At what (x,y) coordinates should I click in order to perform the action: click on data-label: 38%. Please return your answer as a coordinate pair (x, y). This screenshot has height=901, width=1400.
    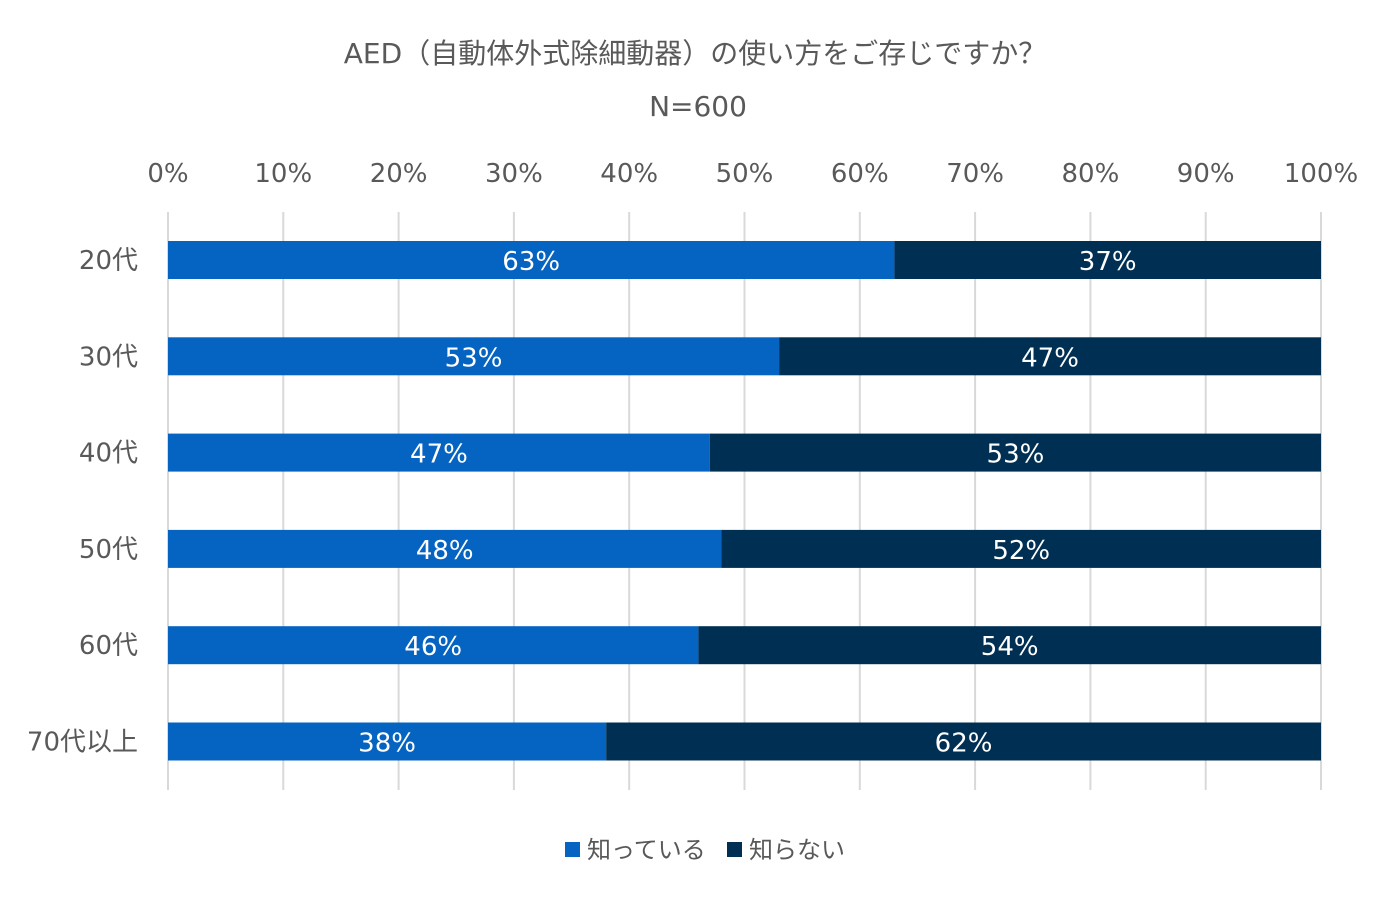
    Looking at the image, I should click on (387, 744).